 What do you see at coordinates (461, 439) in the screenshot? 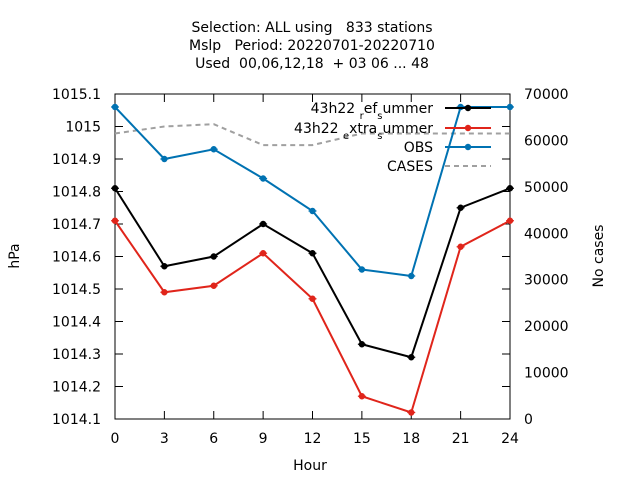
I see `x-tick-label: 21` at bounding box center [461, 439].